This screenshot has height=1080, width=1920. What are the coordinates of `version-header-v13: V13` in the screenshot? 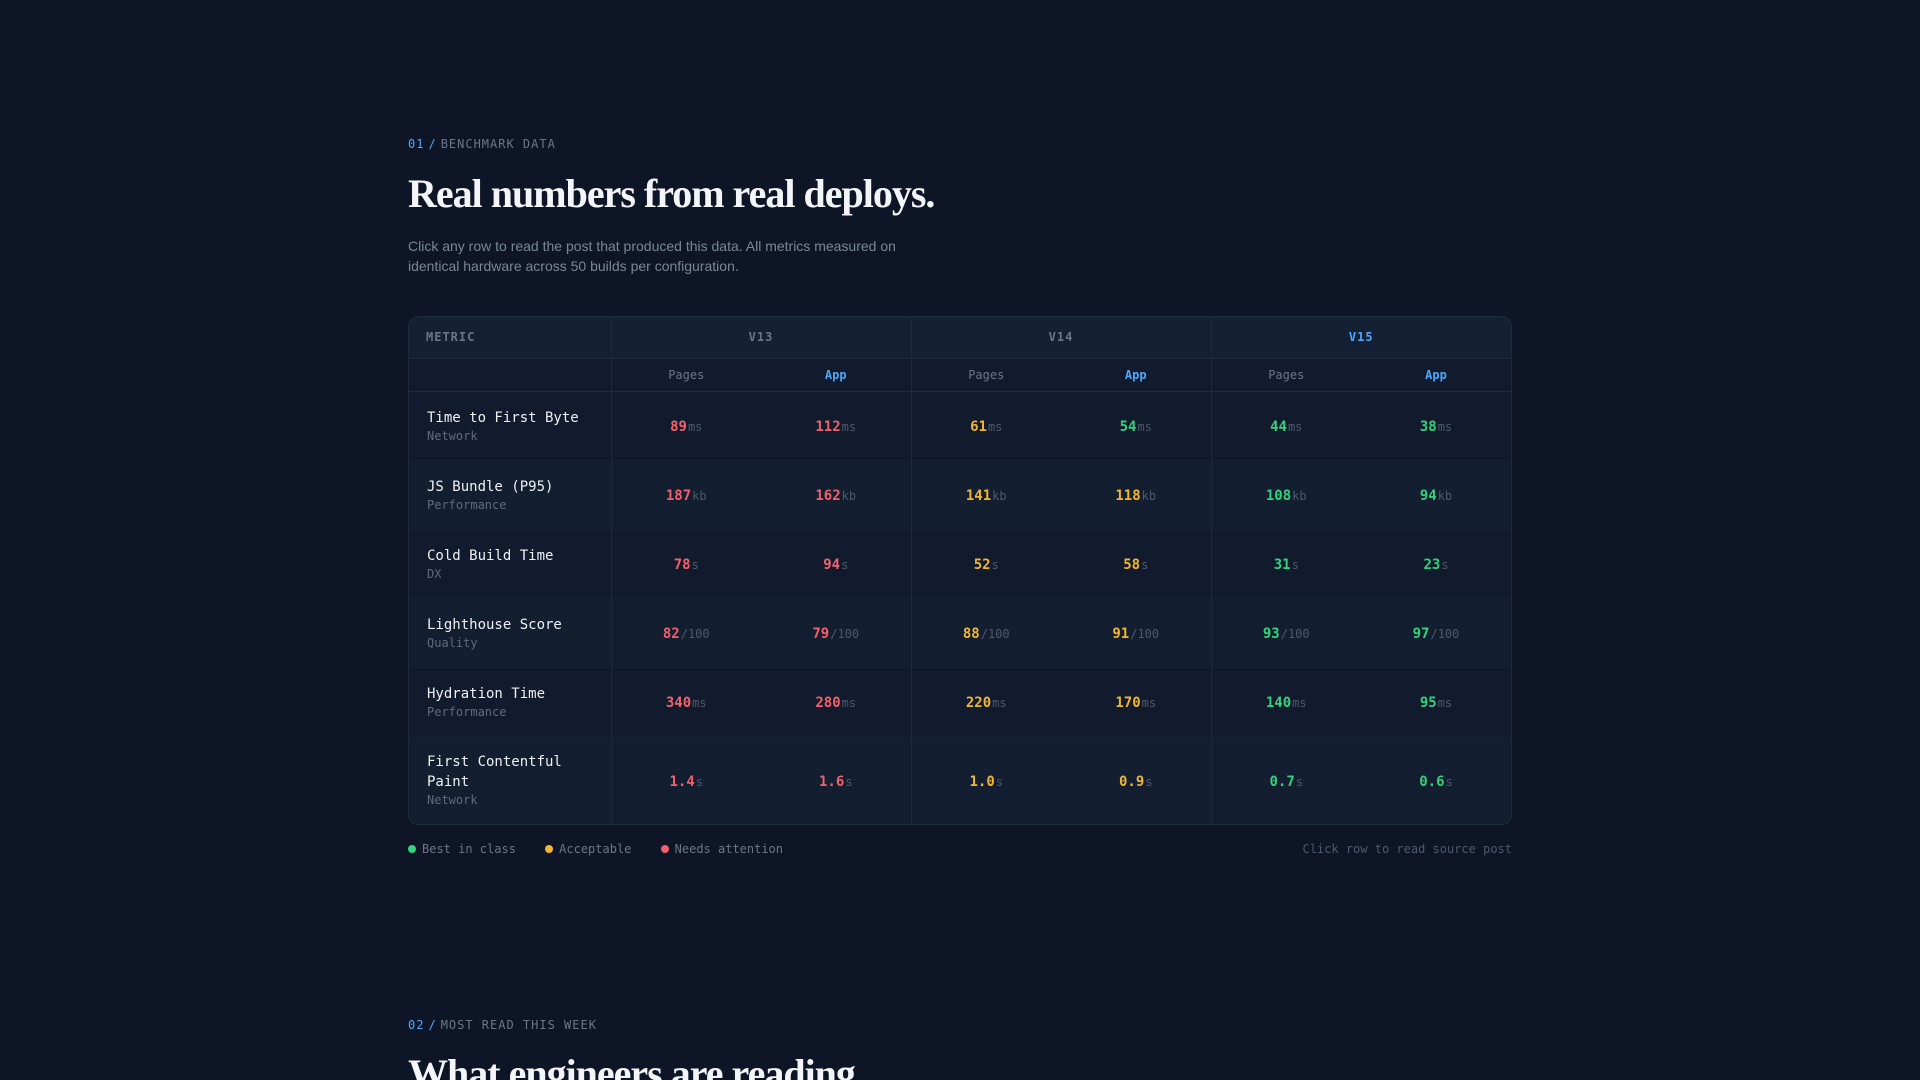 It's located at (760, 338).